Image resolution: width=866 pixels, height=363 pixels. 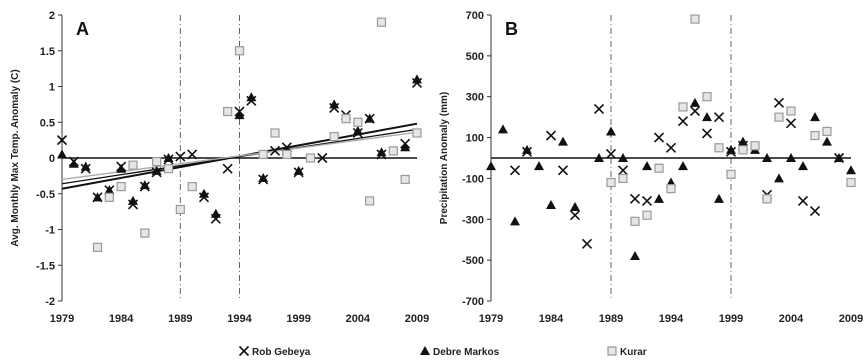 What do you see at coordinates (50, 231) in the screenshot?
I see `y-tick-label: -1` at bounding box center [50, 231].